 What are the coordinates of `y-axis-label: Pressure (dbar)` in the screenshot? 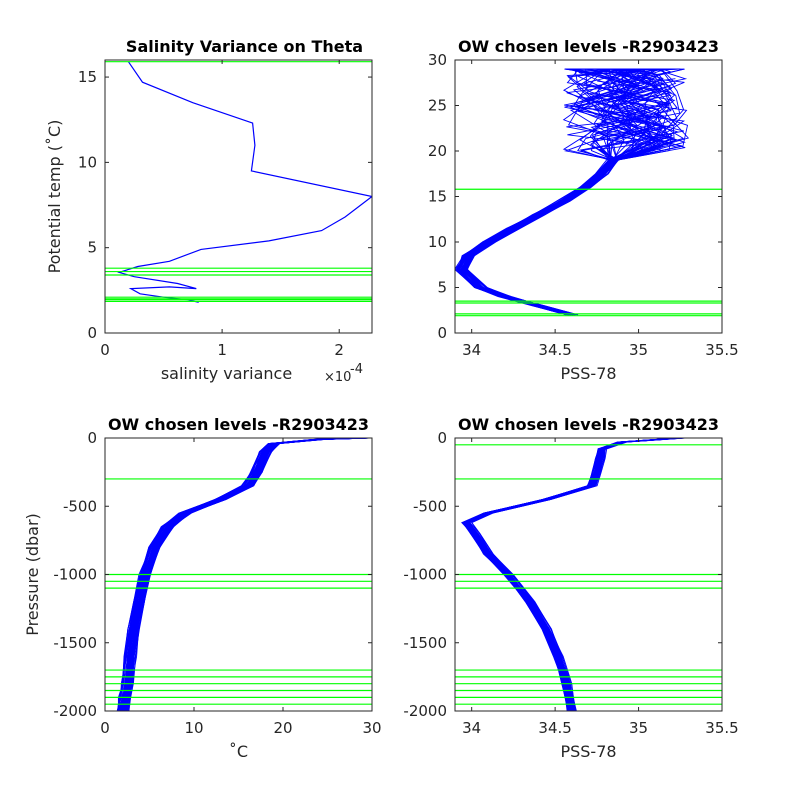 It's located at (32, 574).